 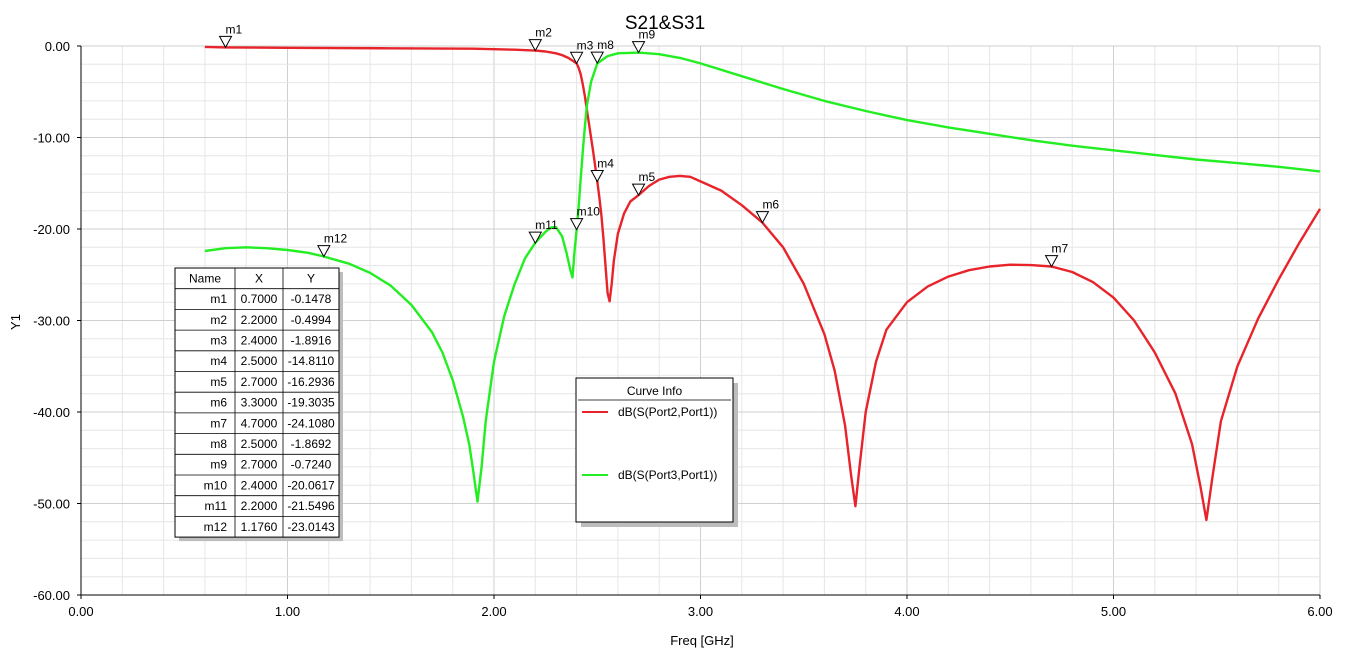 I want to click on marker-table-cell: m7, so click(x=218, y=423).